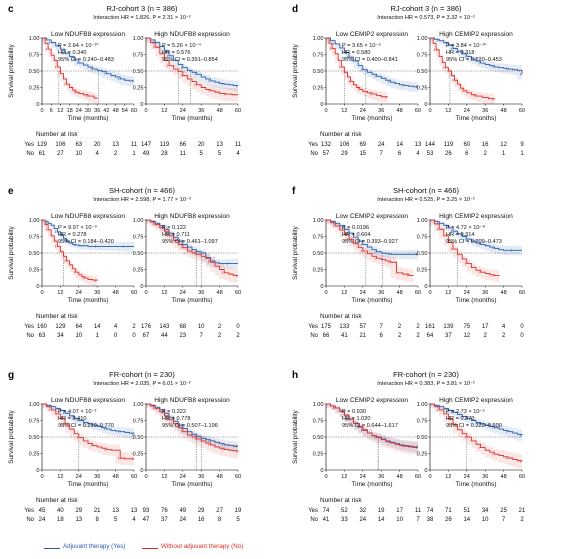  What do you see at coordinates (174, 228) in the screenshot?
I see `stat-line: P = 0.122` at bounding box center [174, 228].